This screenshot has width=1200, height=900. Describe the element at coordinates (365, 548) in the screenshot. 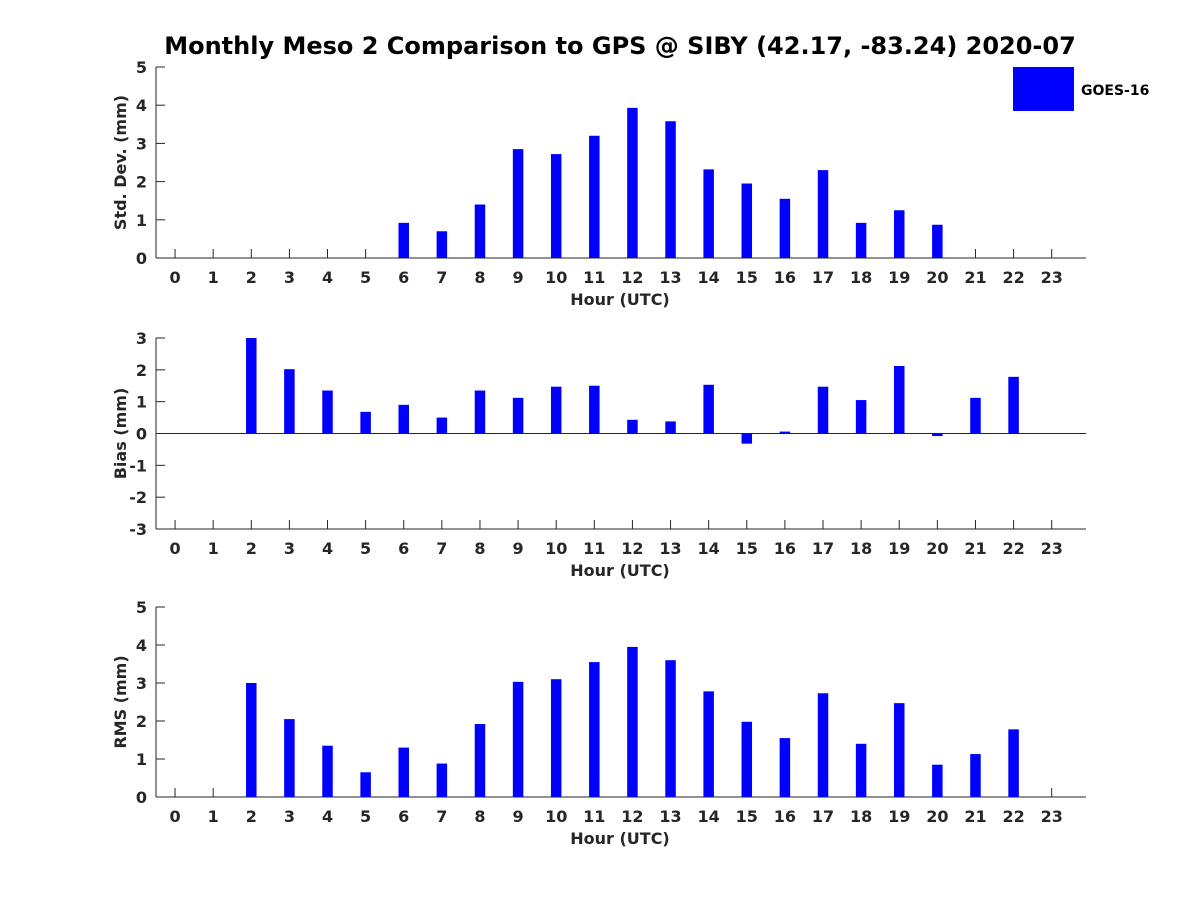

I see `x-tick-label: 5` at that location.